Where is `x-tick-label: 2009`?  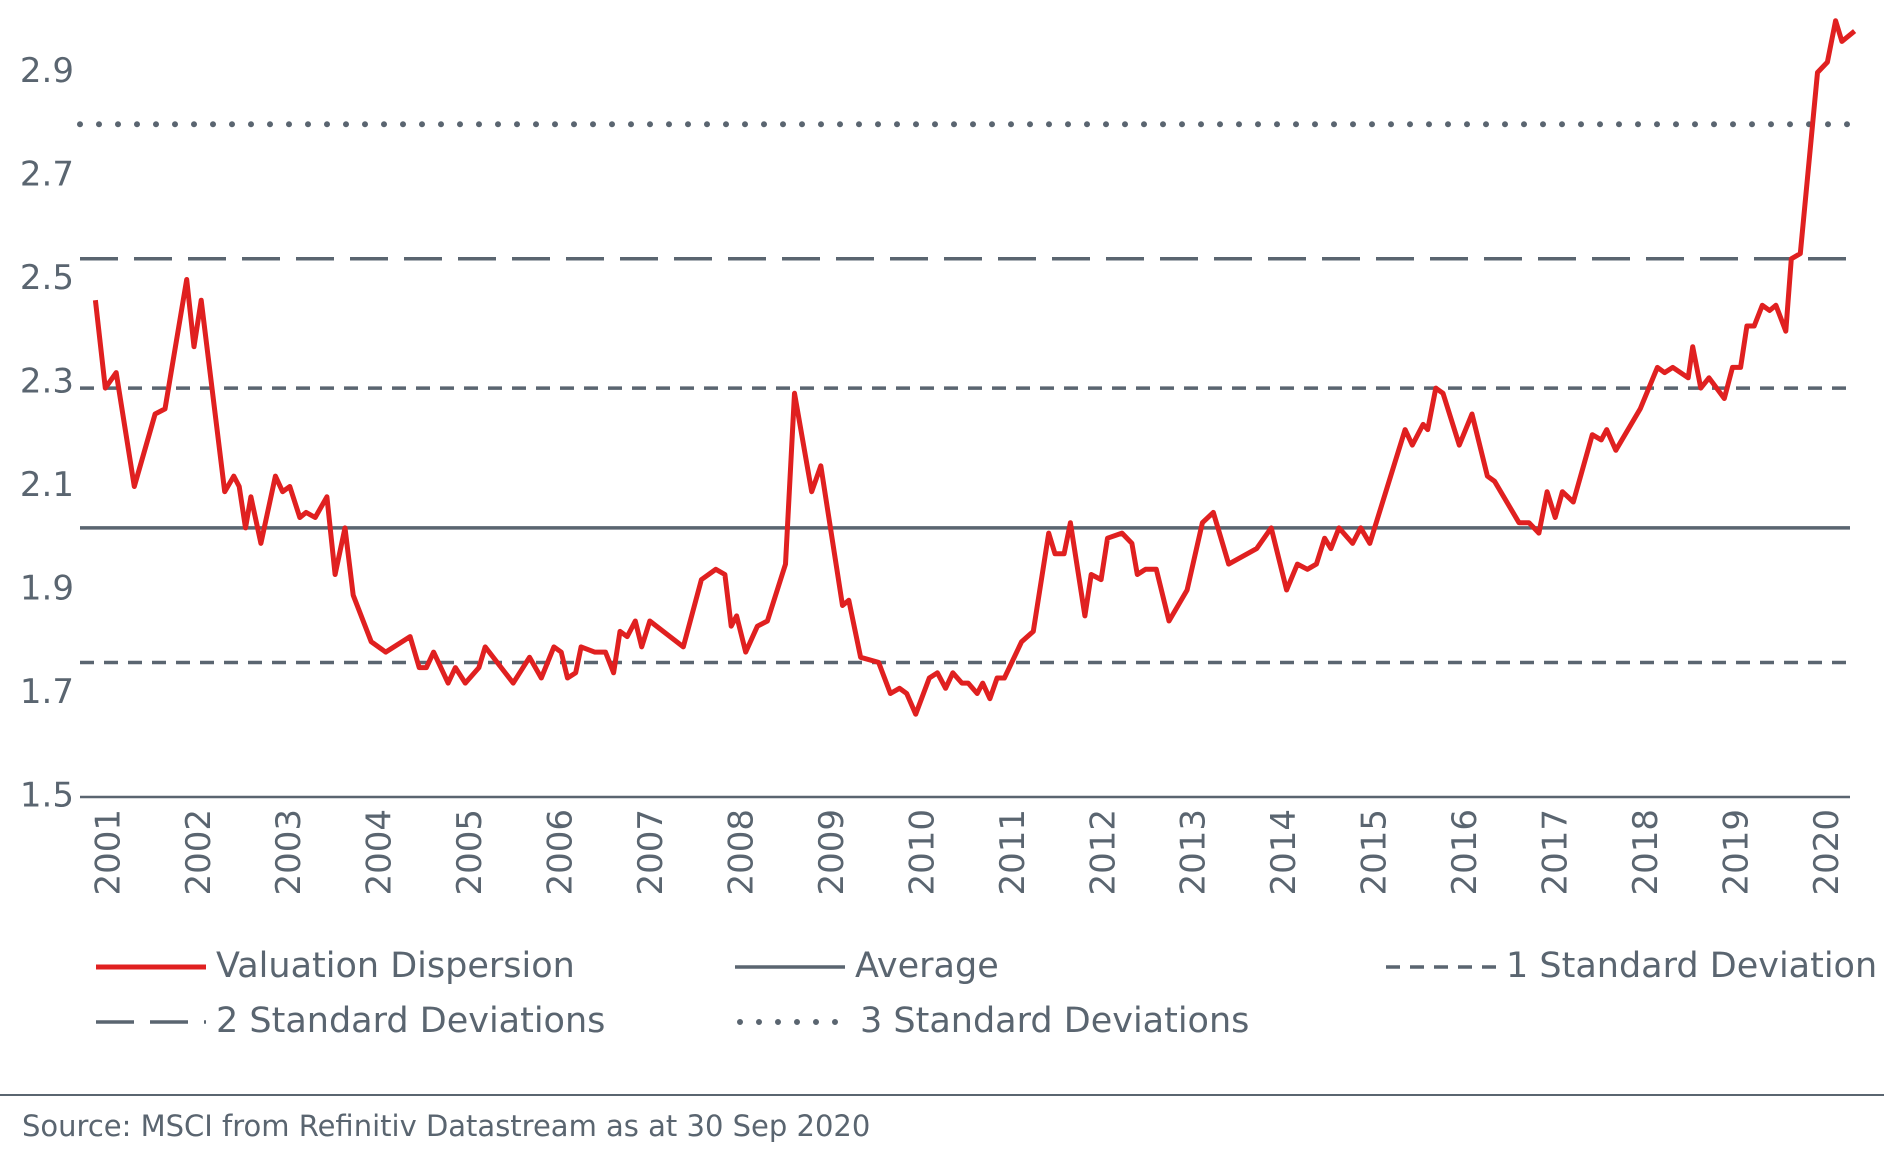 x-tick-label: 2009 is located at coordinates (832, 852).